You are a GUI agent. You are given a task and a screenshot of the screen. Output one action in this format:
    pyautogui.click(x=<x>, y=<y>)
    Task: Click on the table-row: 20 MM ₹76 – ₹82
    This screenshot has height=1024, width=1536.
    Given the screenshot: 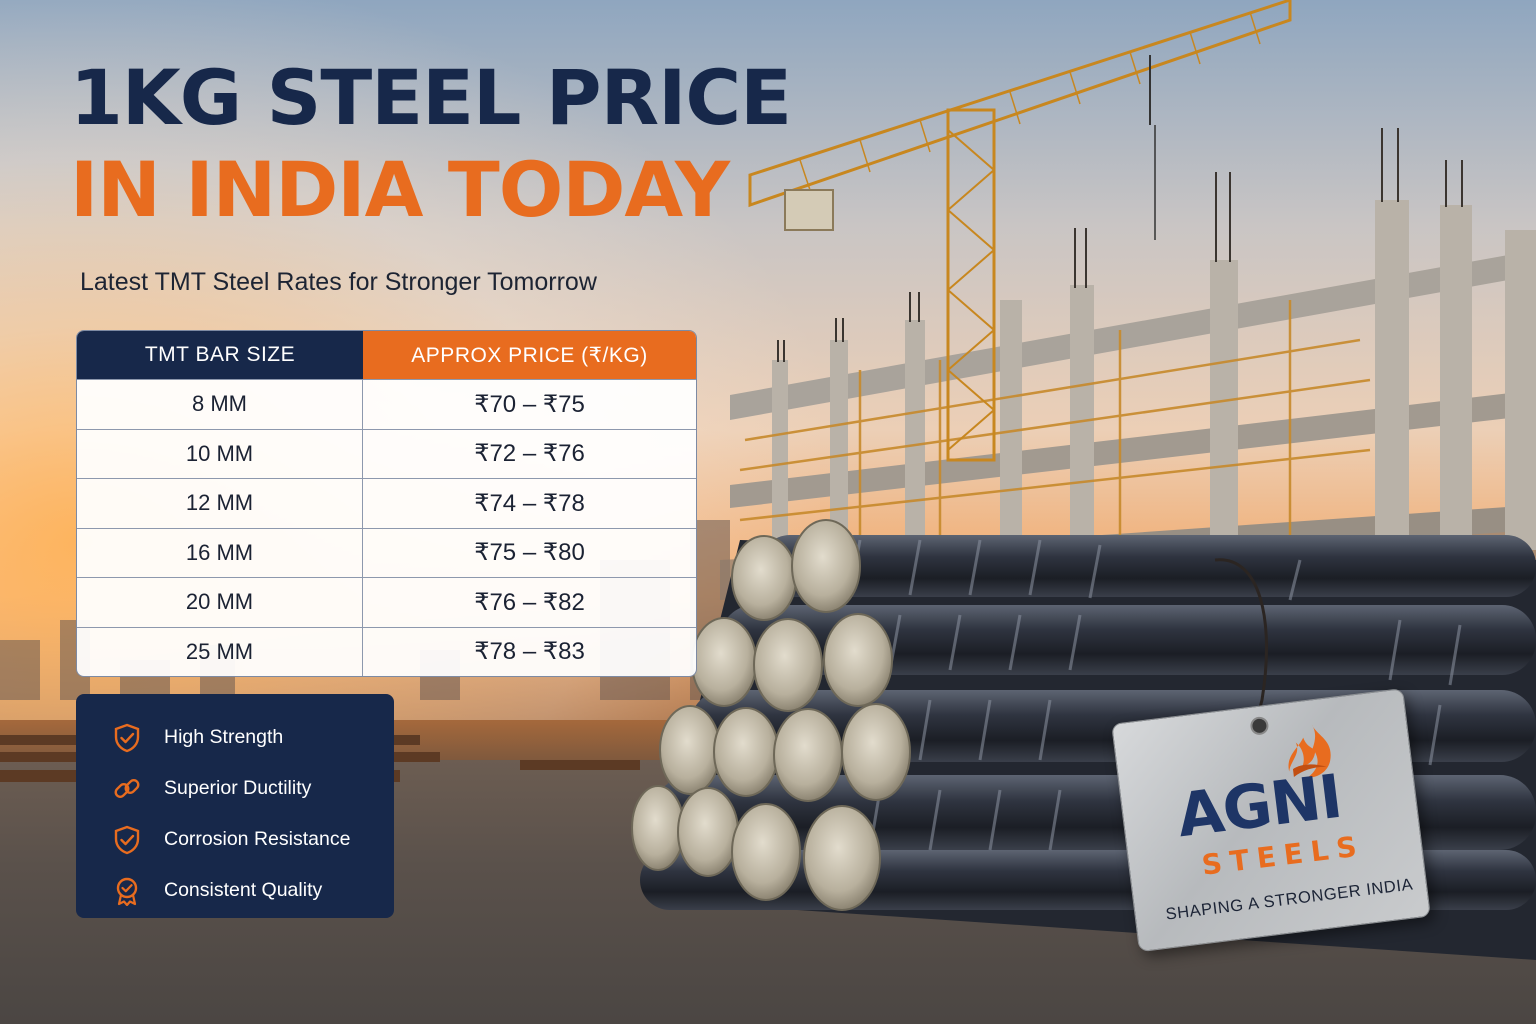 What is the action you would take?
    pyautogui.click(x=386, y=602)
    